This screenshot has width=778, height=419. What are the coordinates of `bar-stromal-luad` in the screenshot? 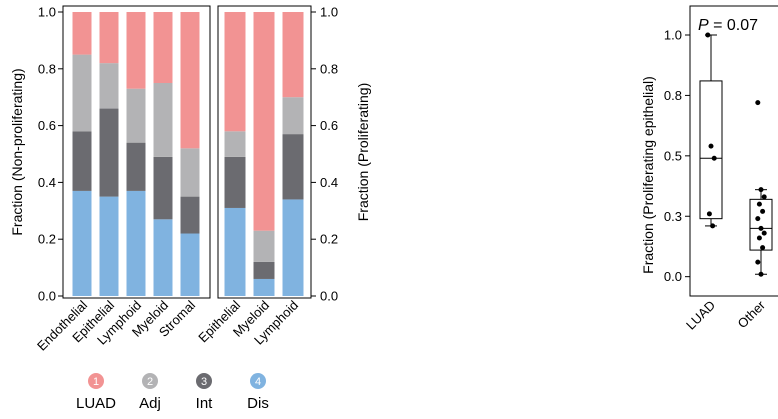 It's located at (190, 80).